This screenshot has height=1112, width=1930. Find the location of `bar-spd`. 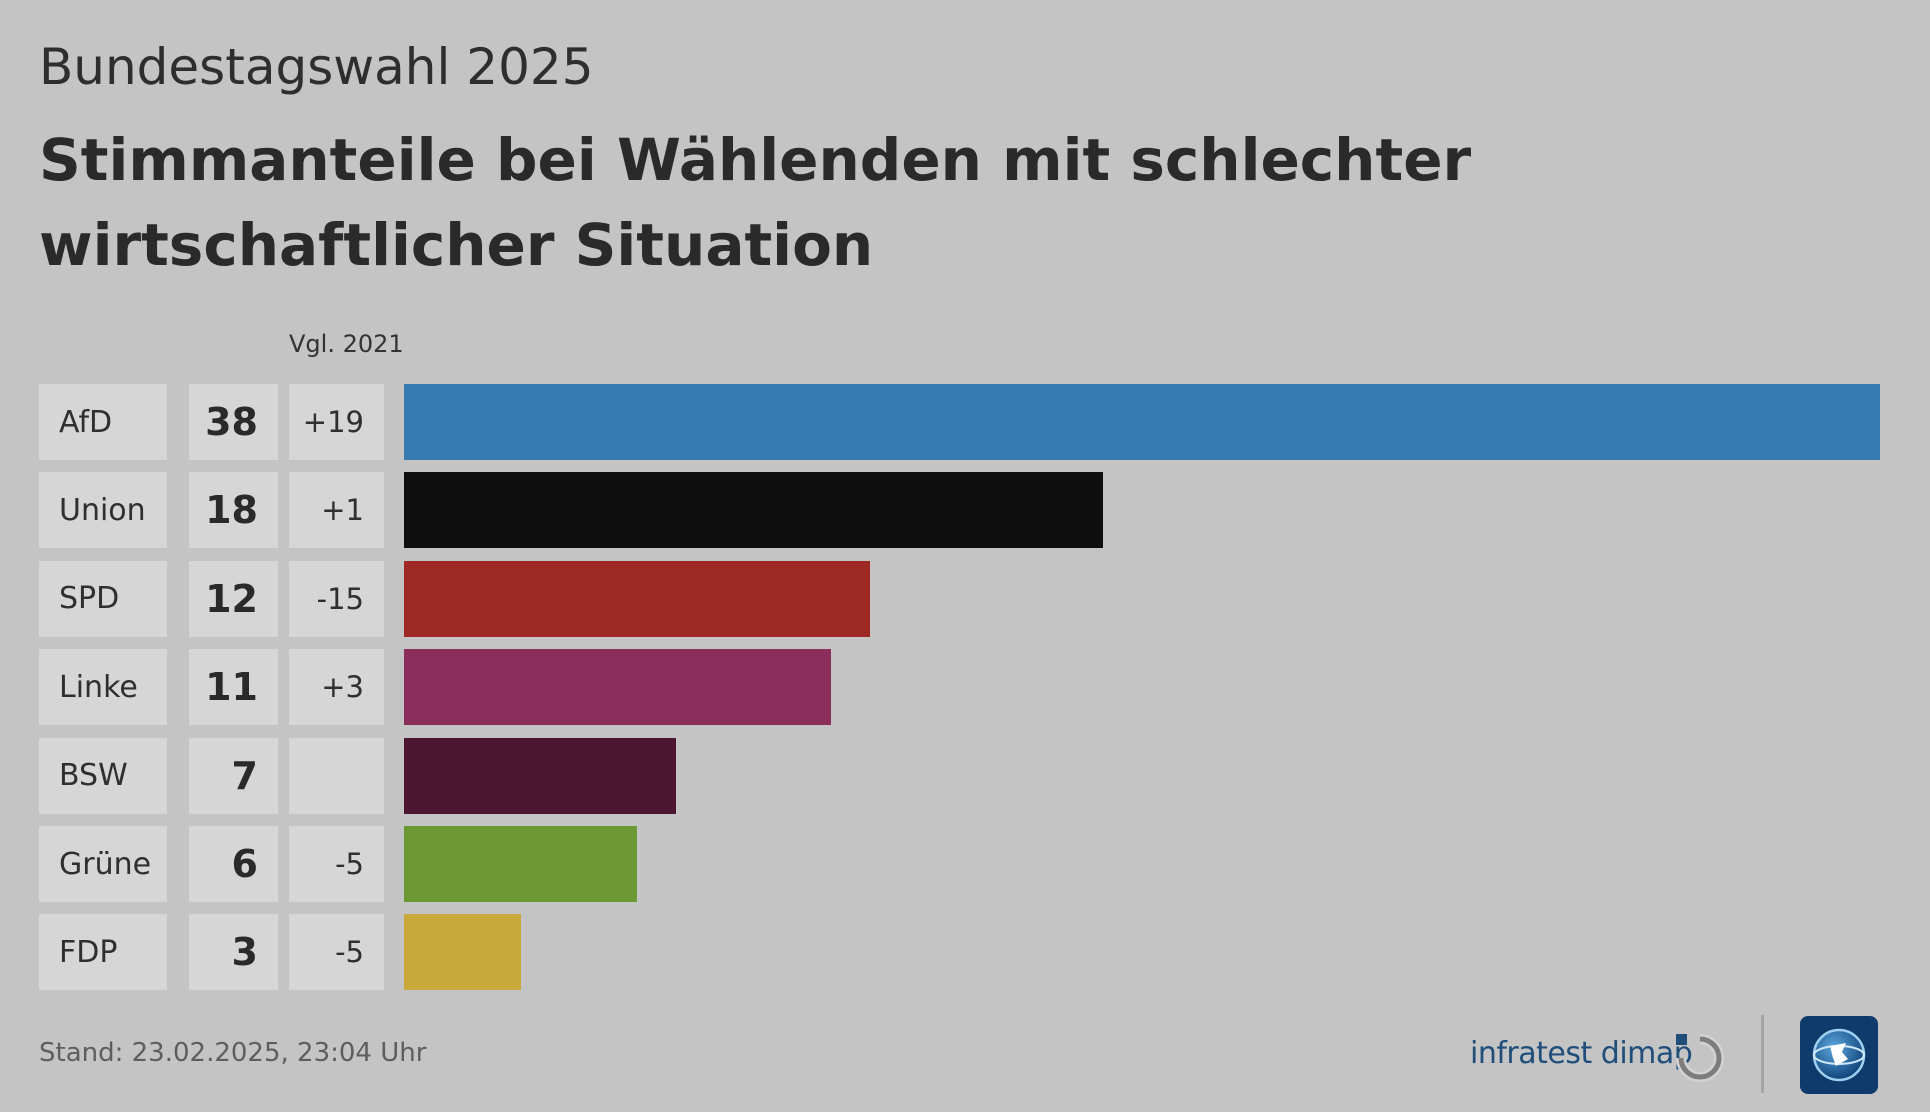

bar-spd is located at coordinates (637, 598).